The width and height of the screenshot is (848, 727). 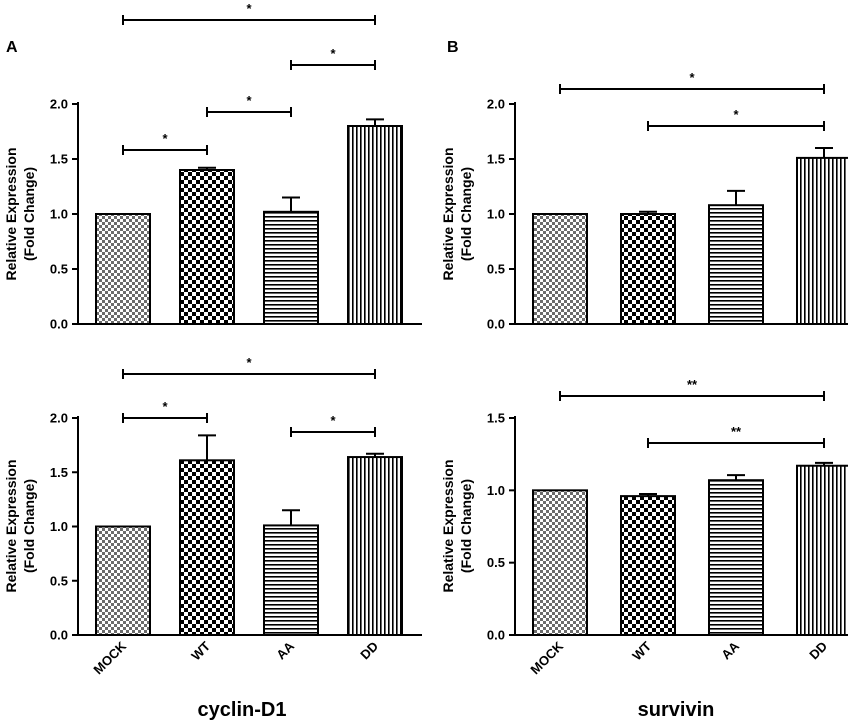 I want to click on gene-label-survivin: survivin, so click(x=676, y=710).